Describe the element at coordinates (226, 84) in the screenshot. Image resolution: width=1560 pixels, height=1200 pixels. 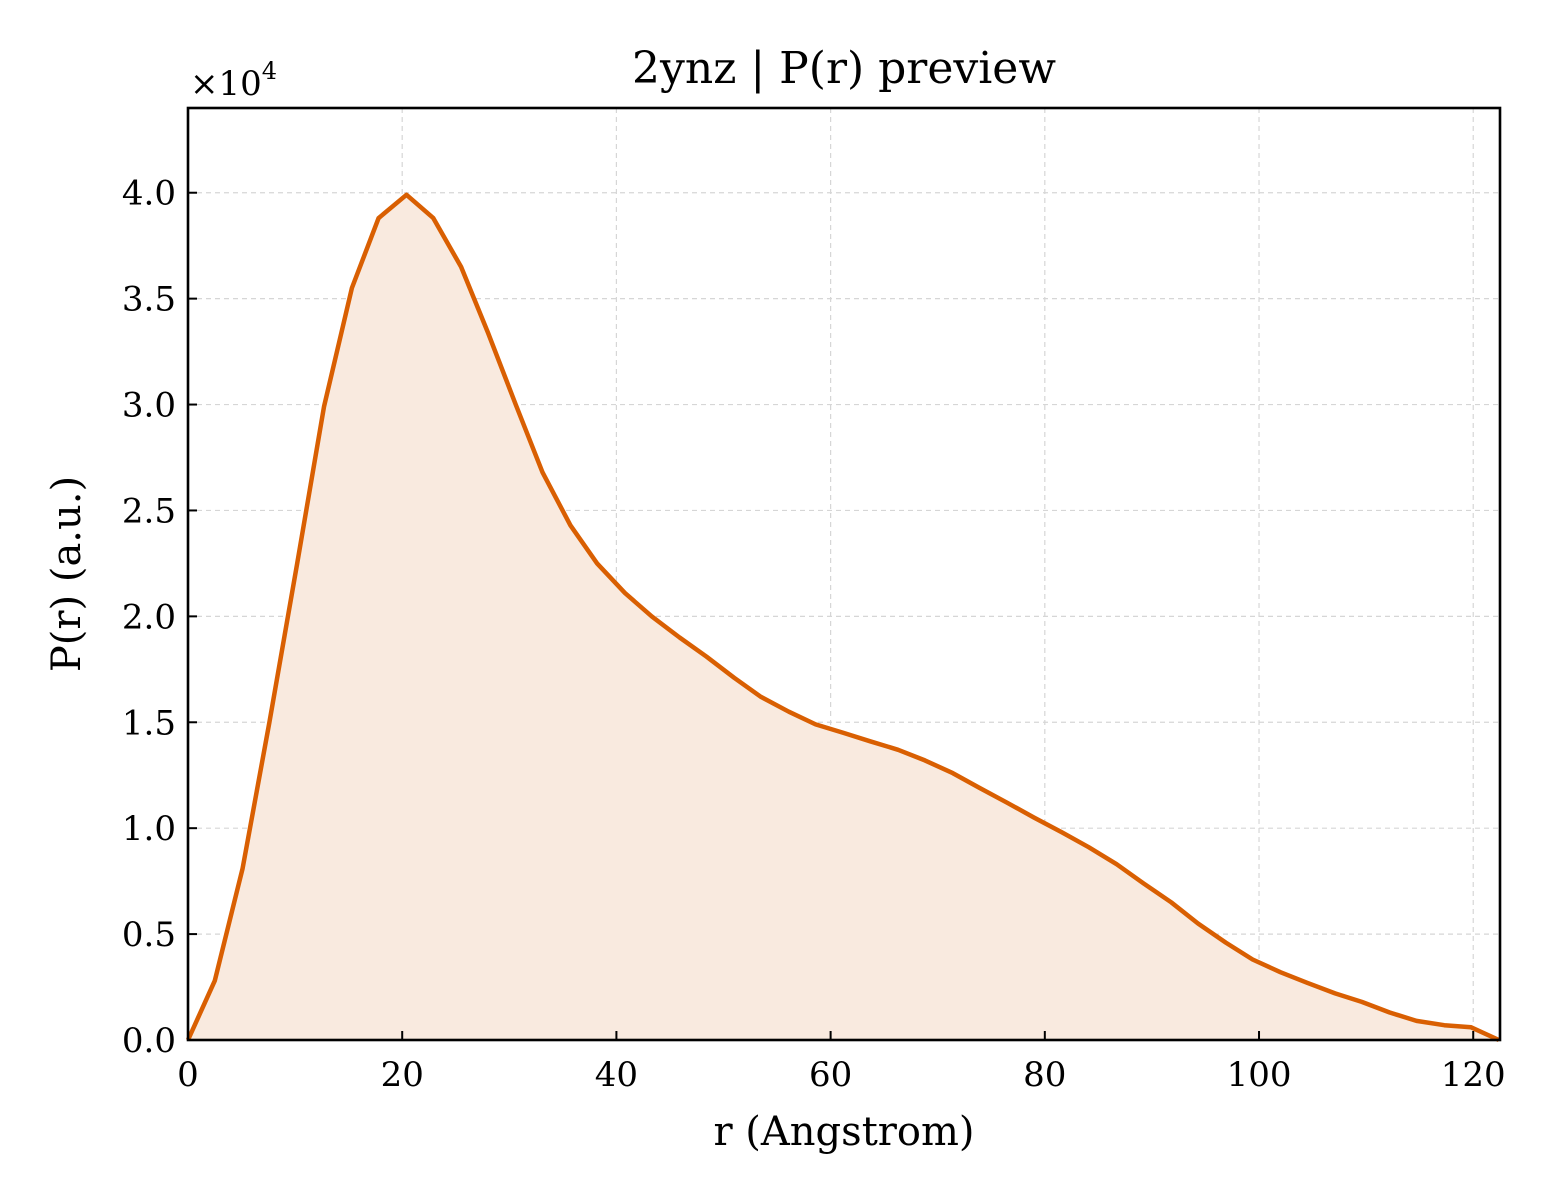
I see `y-offset-base: ×10` at that location.